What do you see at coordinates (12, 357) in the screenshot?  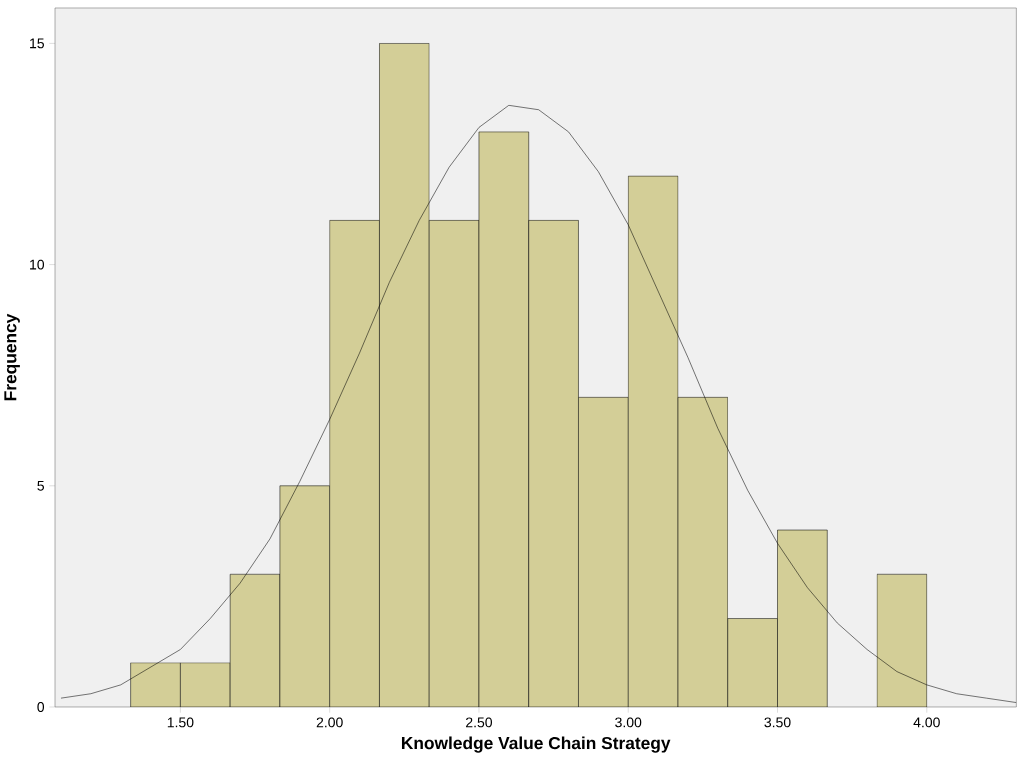 I see `y-axis-title: Frequency` at bounding box center [12, 357].